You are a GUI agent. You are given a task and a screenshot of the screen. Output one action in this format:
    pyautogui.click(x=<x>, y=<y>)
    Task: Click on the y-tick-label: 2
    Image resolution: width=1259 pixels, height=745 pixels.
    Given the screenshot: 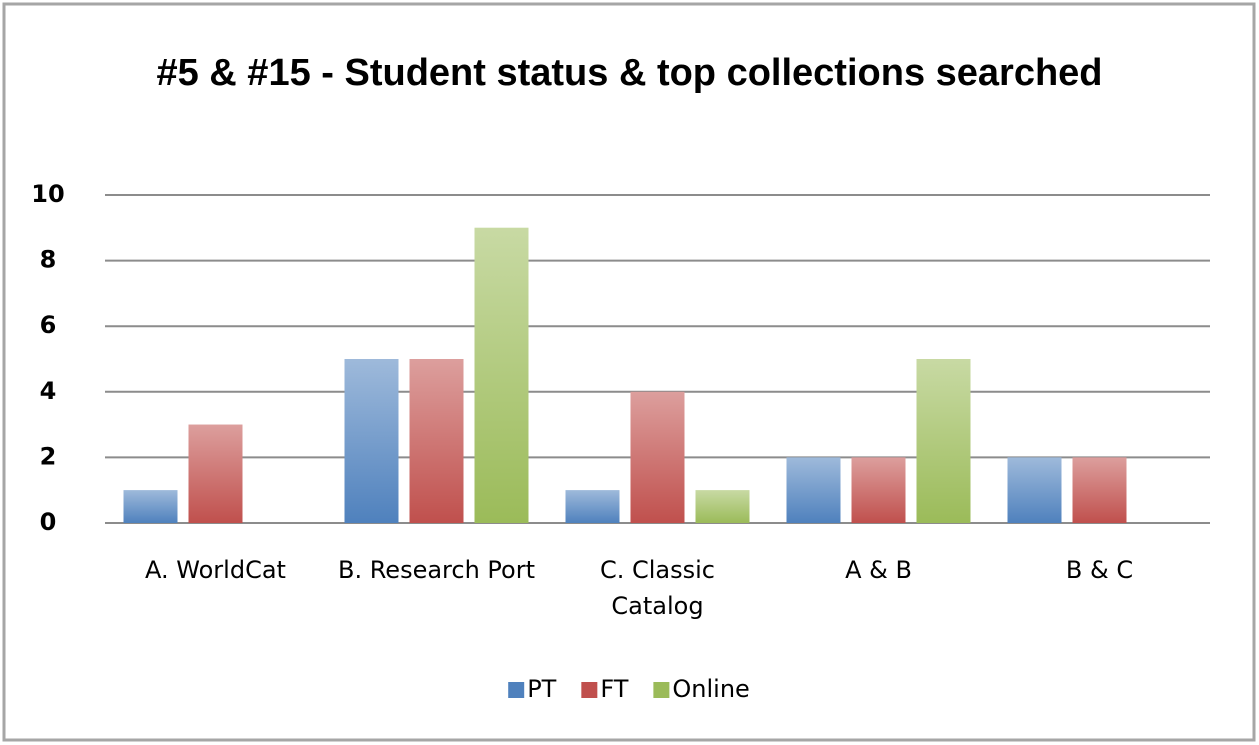 What is the action you would take?
    pyautogui.click(x=48, y=456)
    